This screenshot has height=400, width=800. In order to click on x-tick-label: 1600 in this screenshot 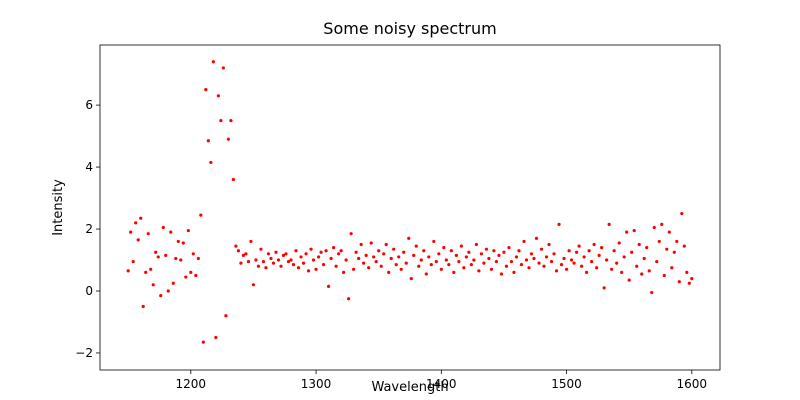, I will do `click(692, 384)`.